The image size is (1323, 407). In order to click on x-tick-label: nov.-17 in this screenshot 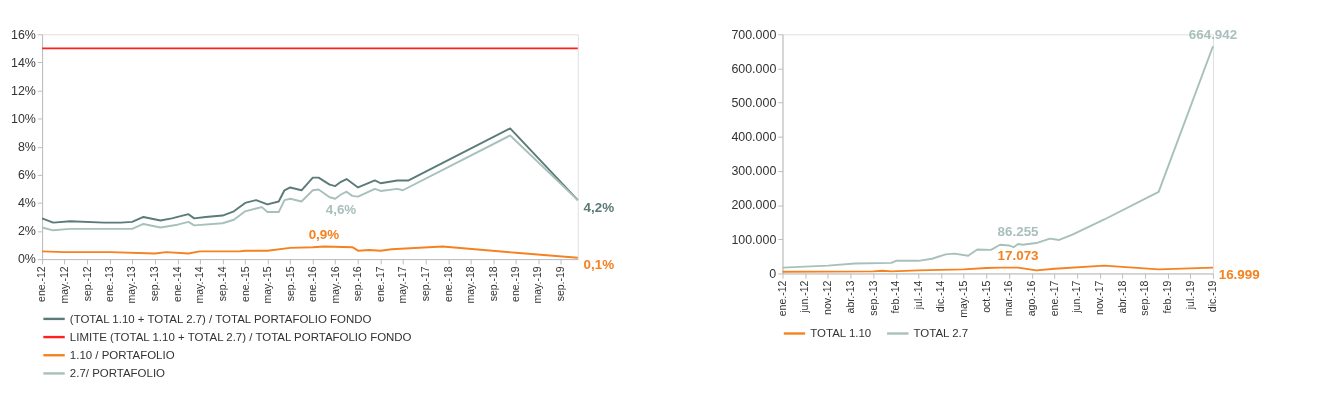, I will do `click(1099, 297)`.